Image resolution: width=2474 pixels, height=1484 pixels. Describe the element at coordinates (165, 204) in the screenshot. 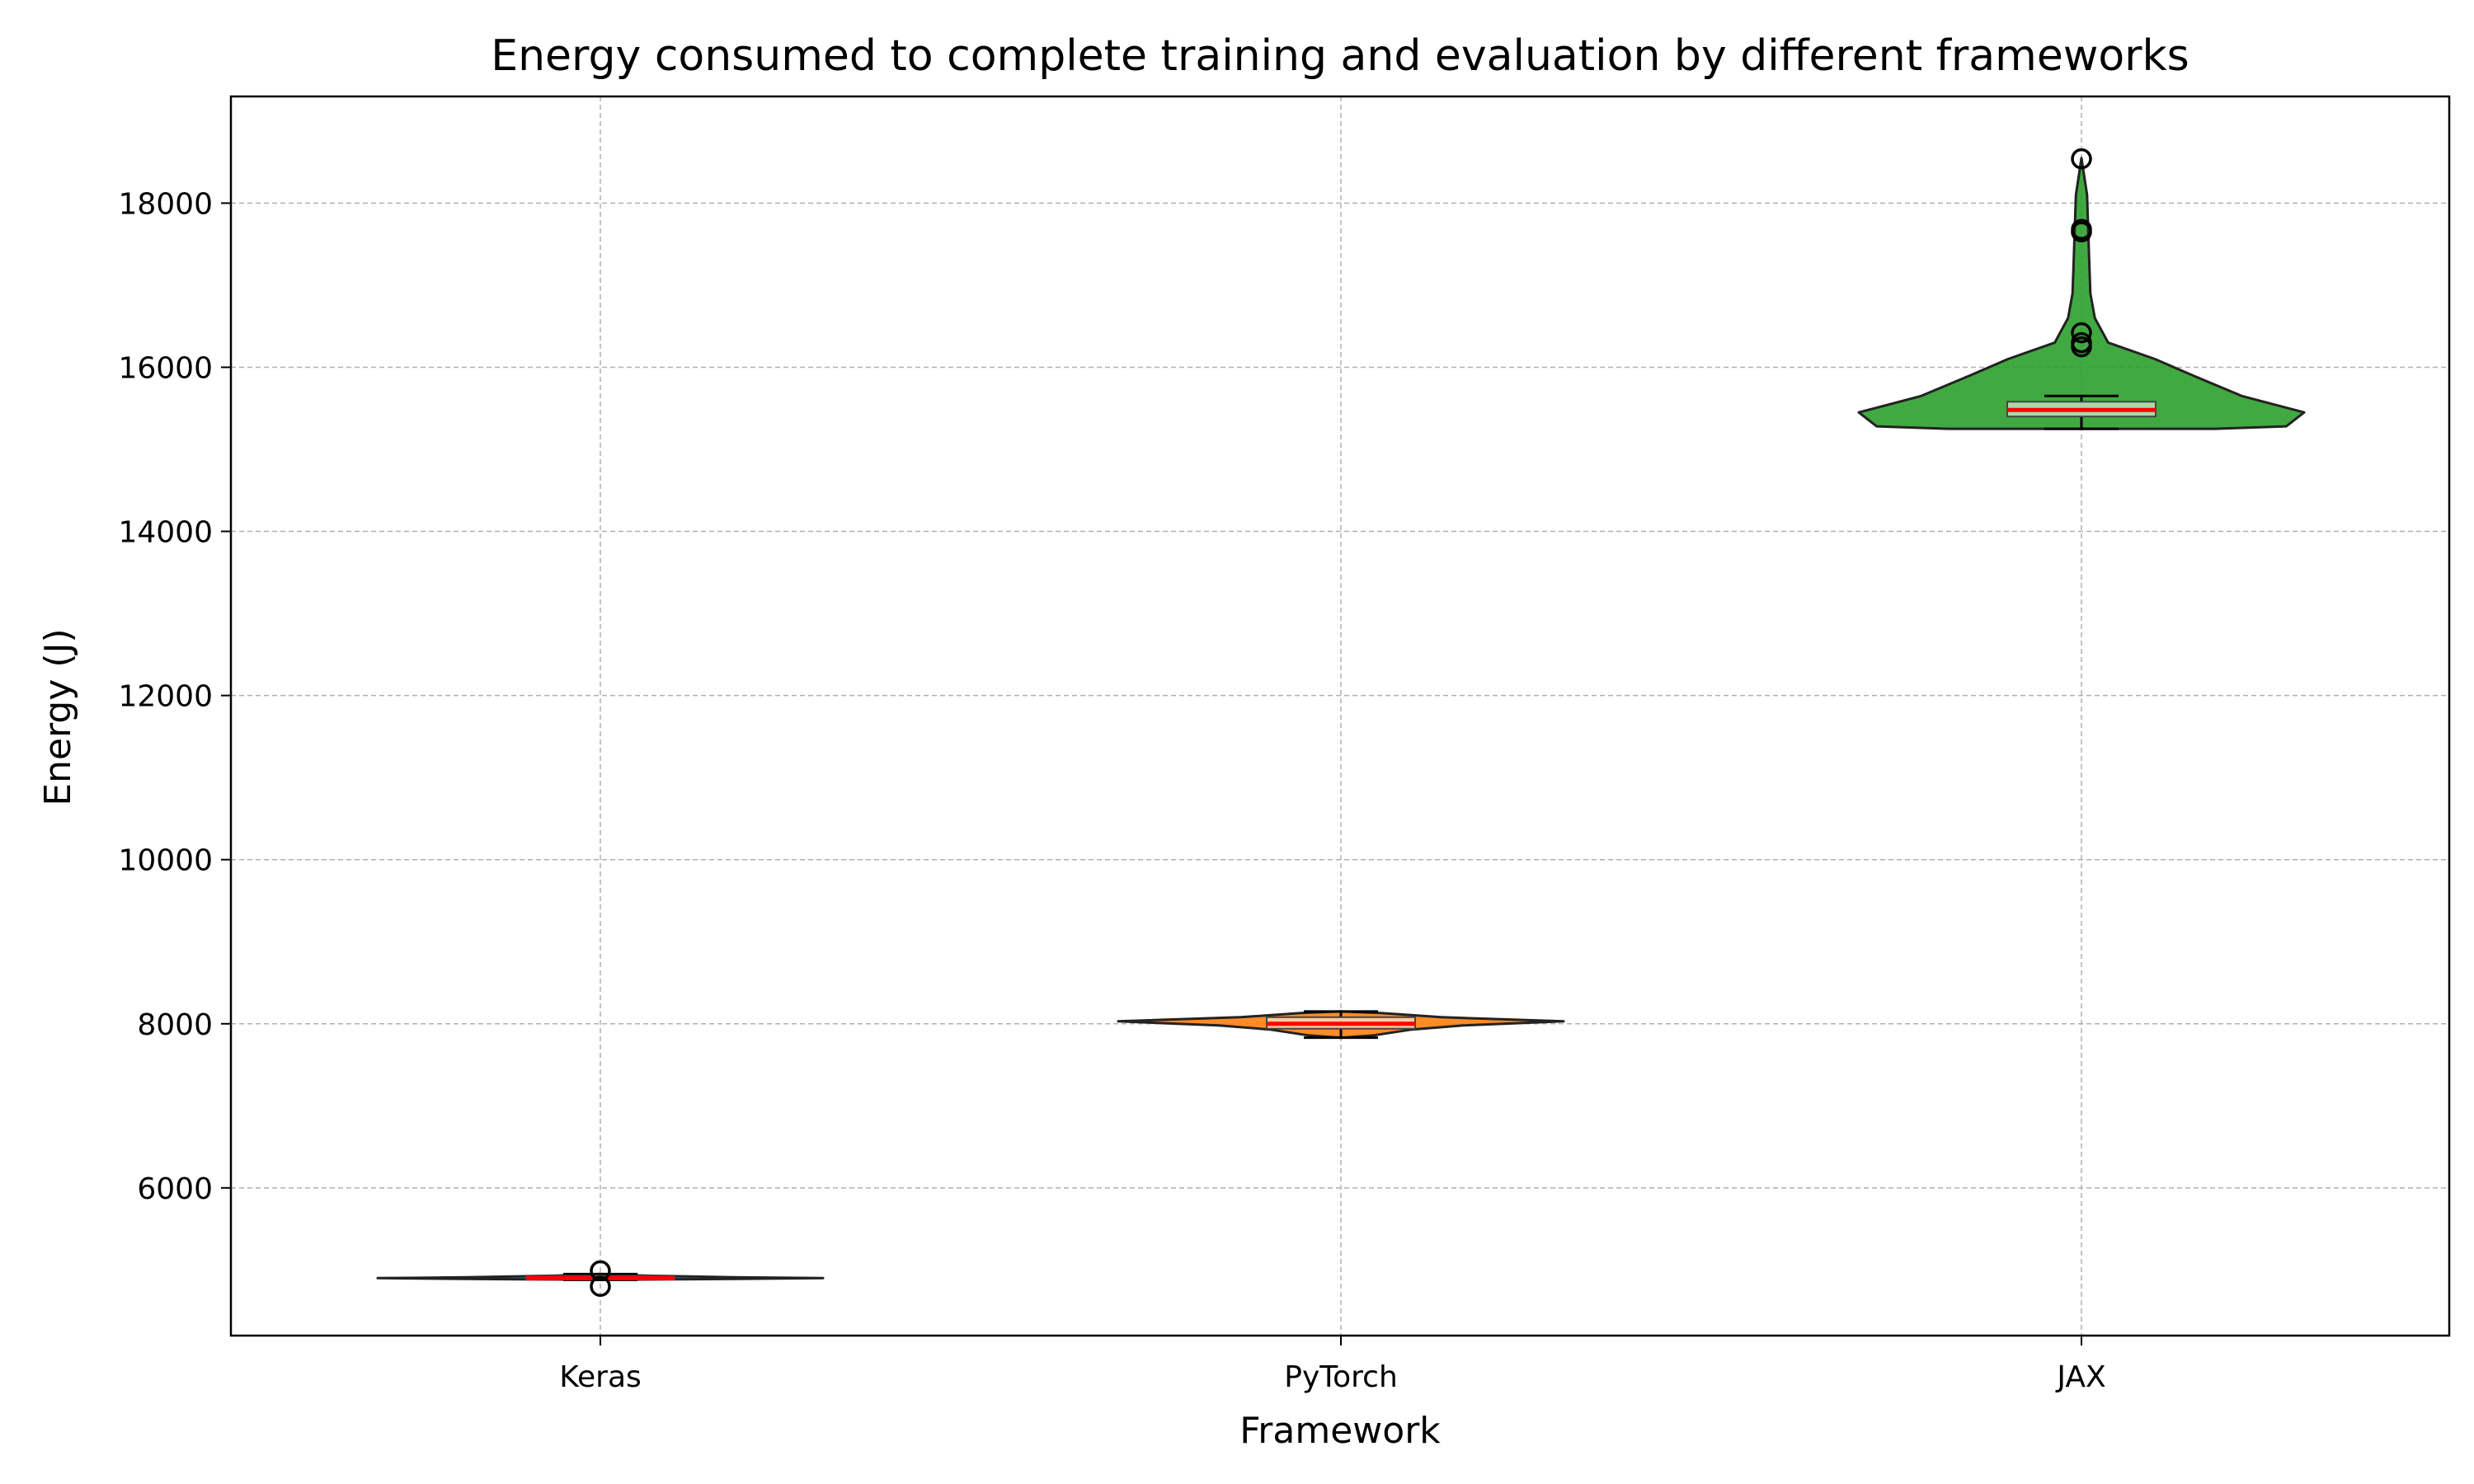

I see `y-tick-label: 18000` at that location.